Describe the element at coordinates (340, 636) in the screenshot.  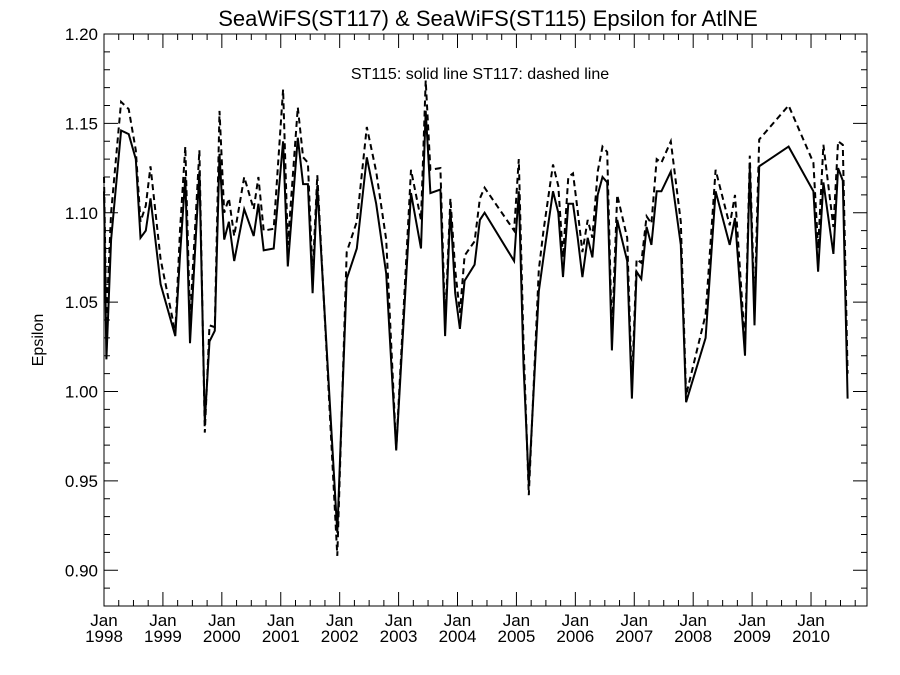
I see `x-tick-year-label: 2002` at that location.